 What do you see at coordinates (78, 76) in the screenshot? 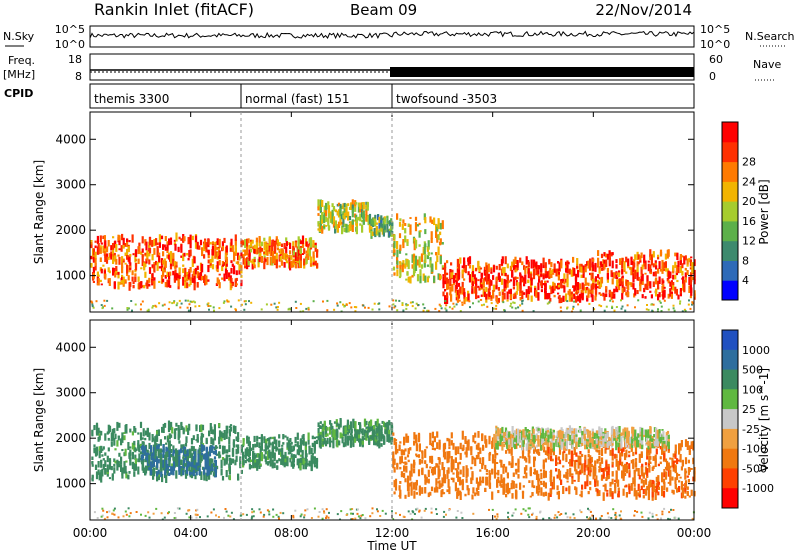
I see `freq-tick-bottom: 8` at bounding box center [78, 76].